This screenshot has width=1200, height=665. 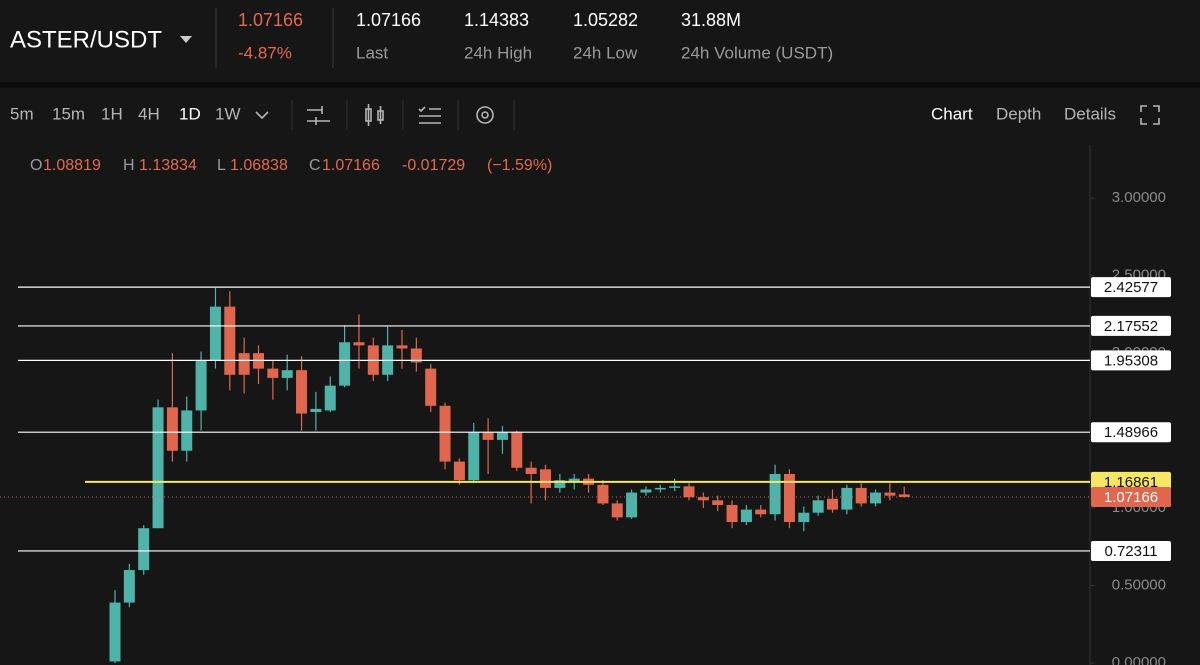 What do you see at coordinates (388, 20) in the screenshot?
I see `stat-value: 1.07166` at bounding box center [388, 20].